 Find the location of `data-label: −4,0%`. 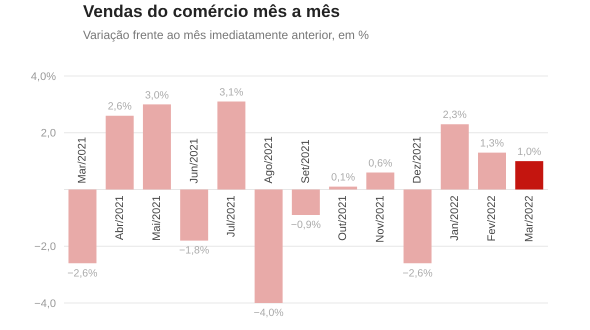

data-label: −4,0% is located at coordinates (269, 313).